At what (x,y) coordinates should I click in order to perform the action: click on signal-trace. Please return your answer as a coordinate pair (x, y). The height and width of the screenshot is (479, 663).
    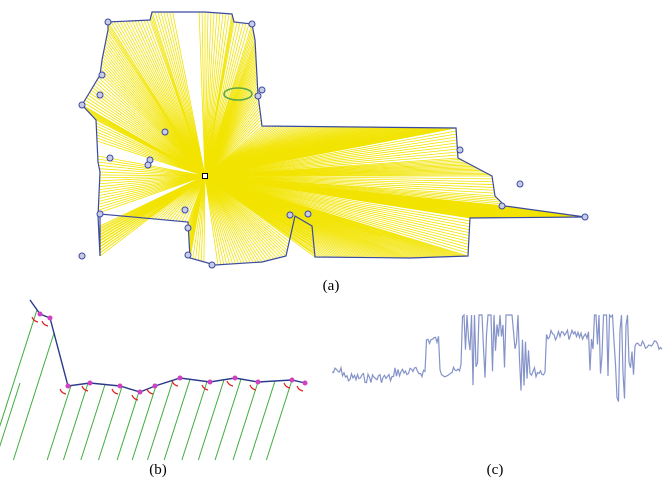
    Looking at the image, I should click on (497, 357).